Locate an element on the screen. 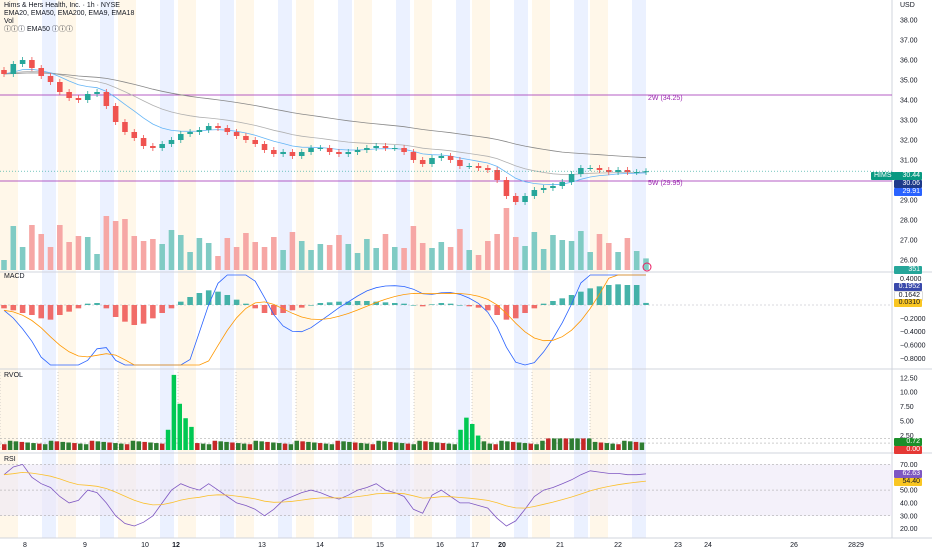  chart-title: Hims & Hers Health, Inc. · 1h · NYSE is located at coordinates (62, 5).